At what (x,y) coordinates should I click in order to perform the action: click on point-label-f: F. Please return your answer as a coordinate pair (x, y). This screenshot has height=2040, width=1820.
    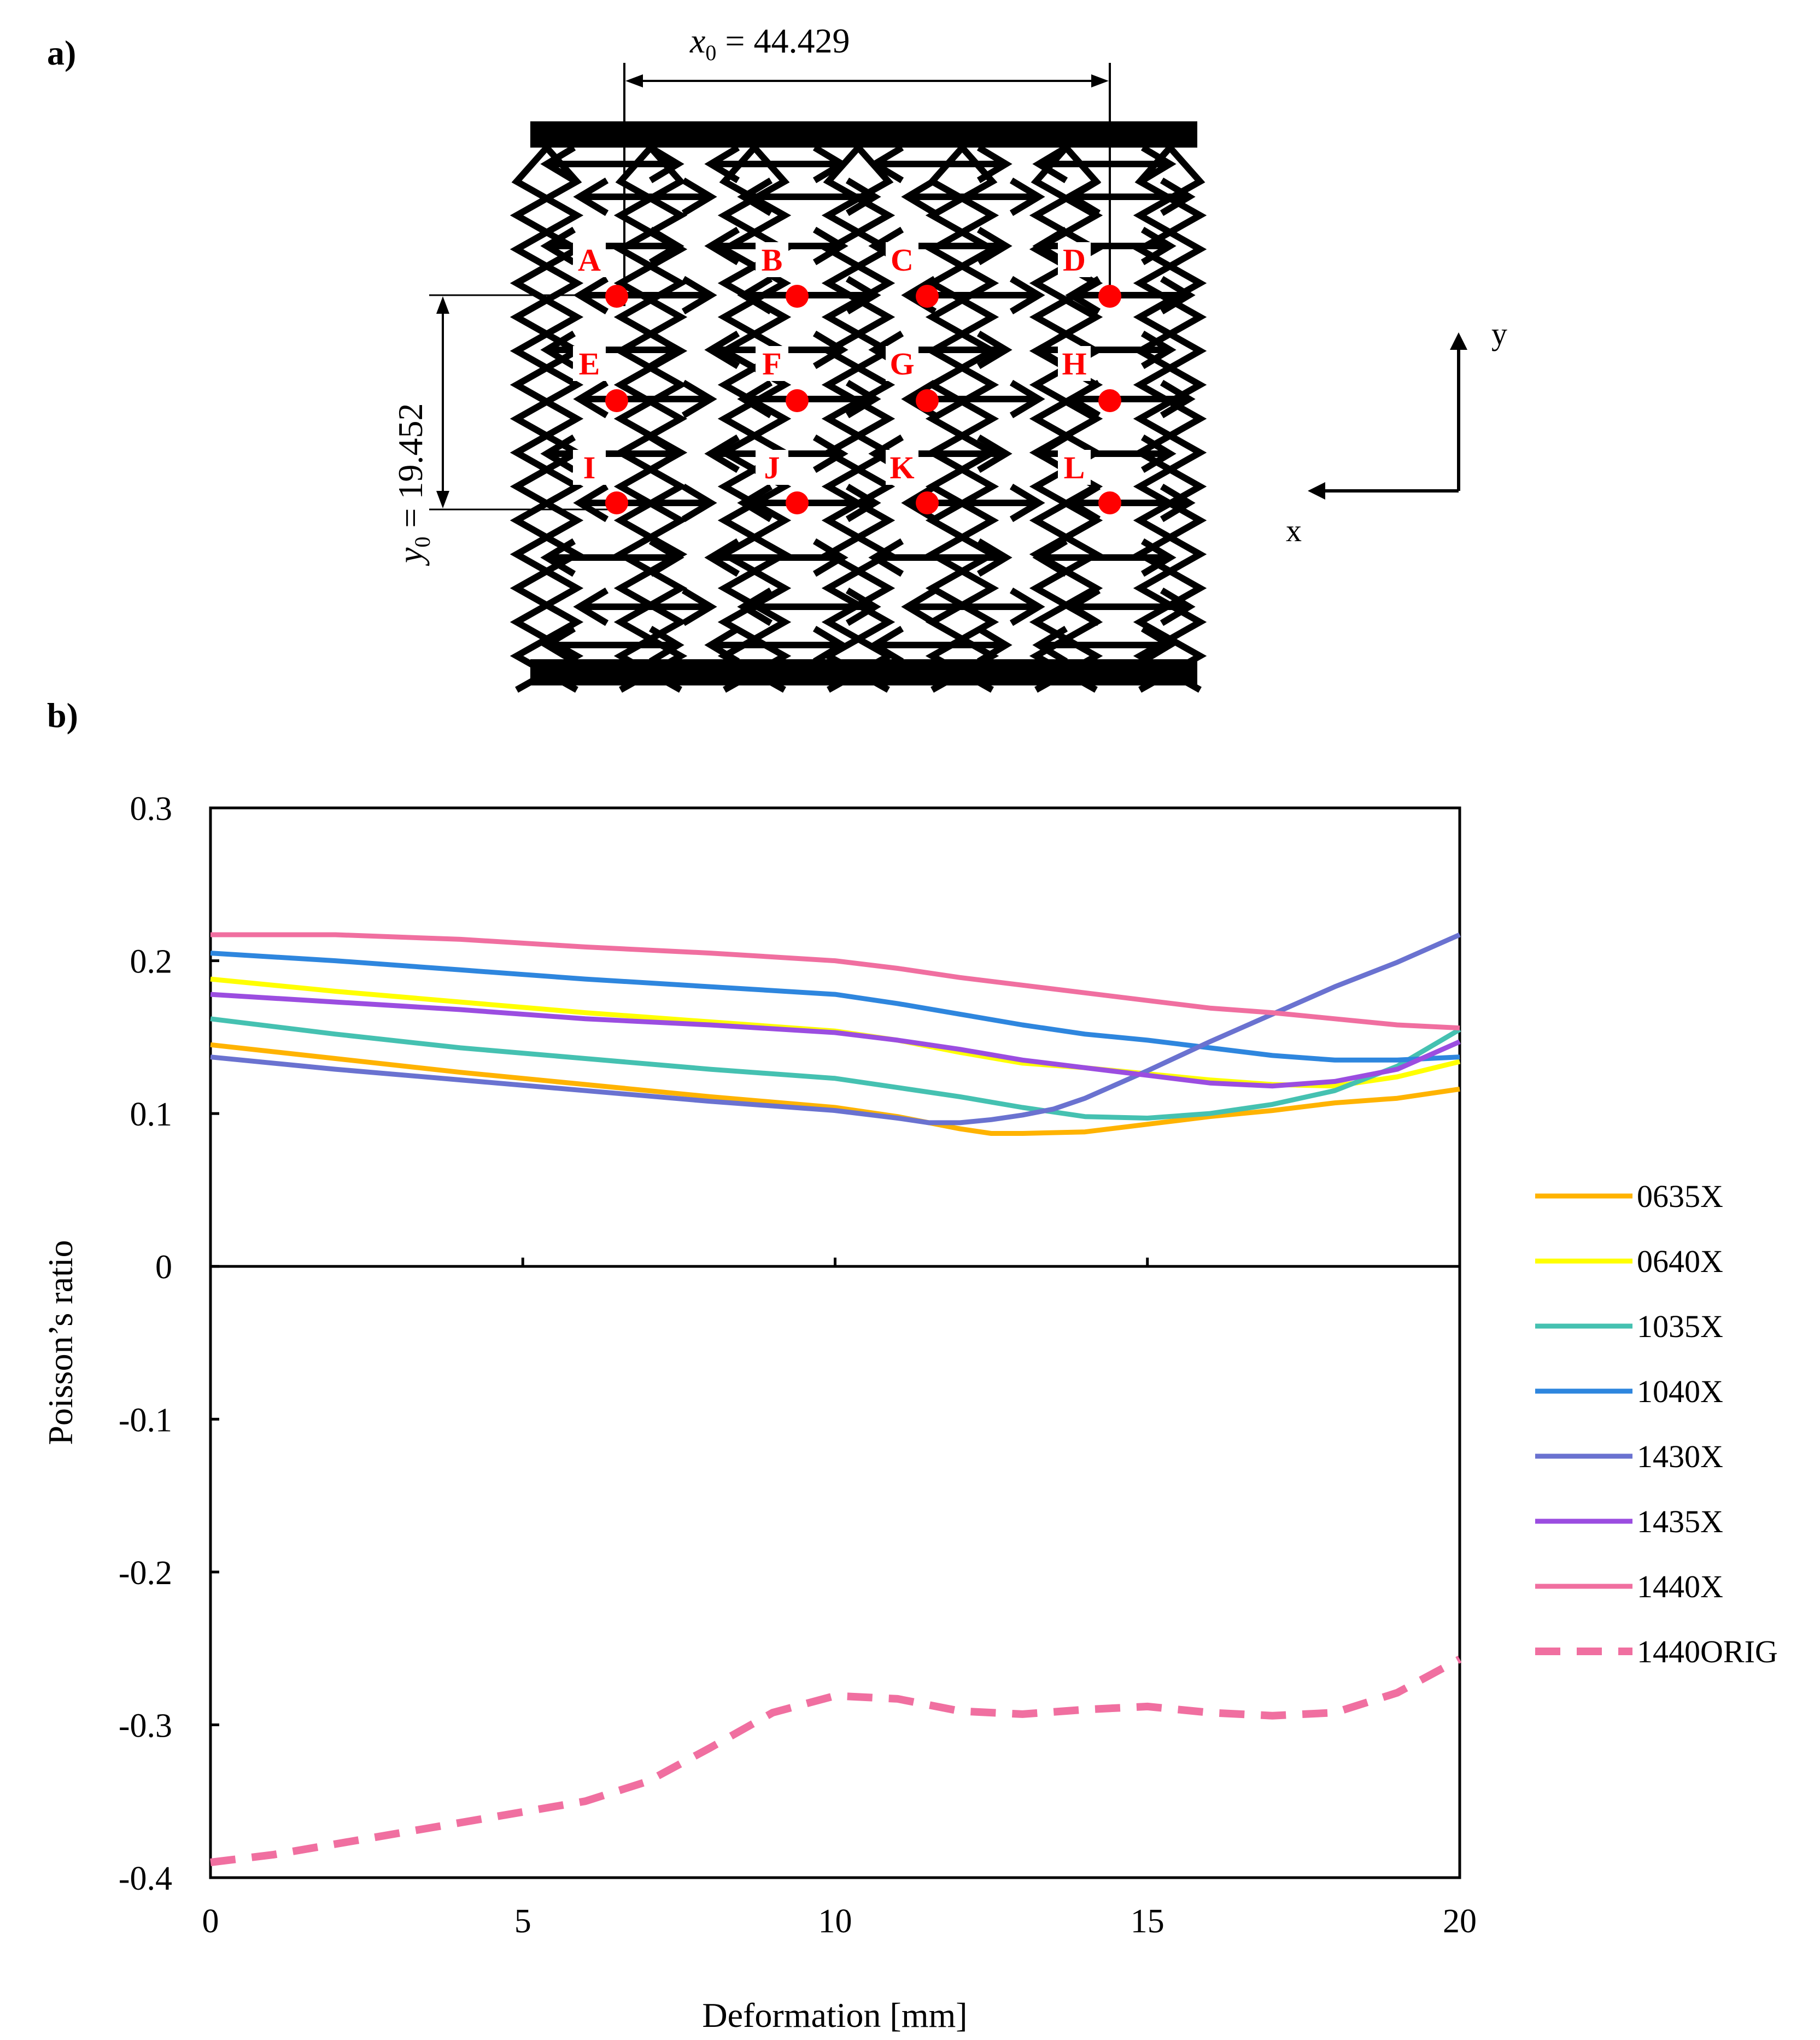
    Looking at the image, I should click on (771, 364).